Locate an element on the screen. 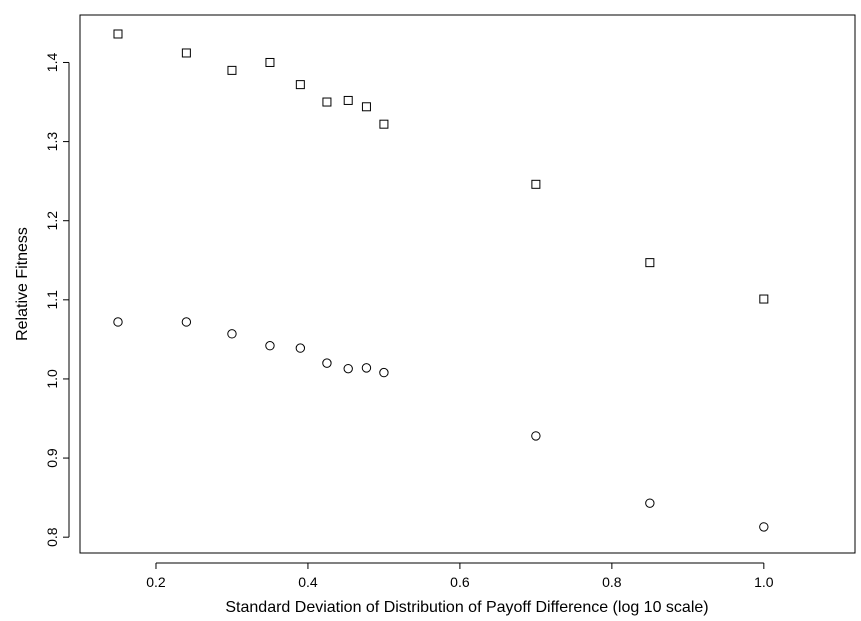  x-tick-label: 1.0 is located at coordinates (764, 582).